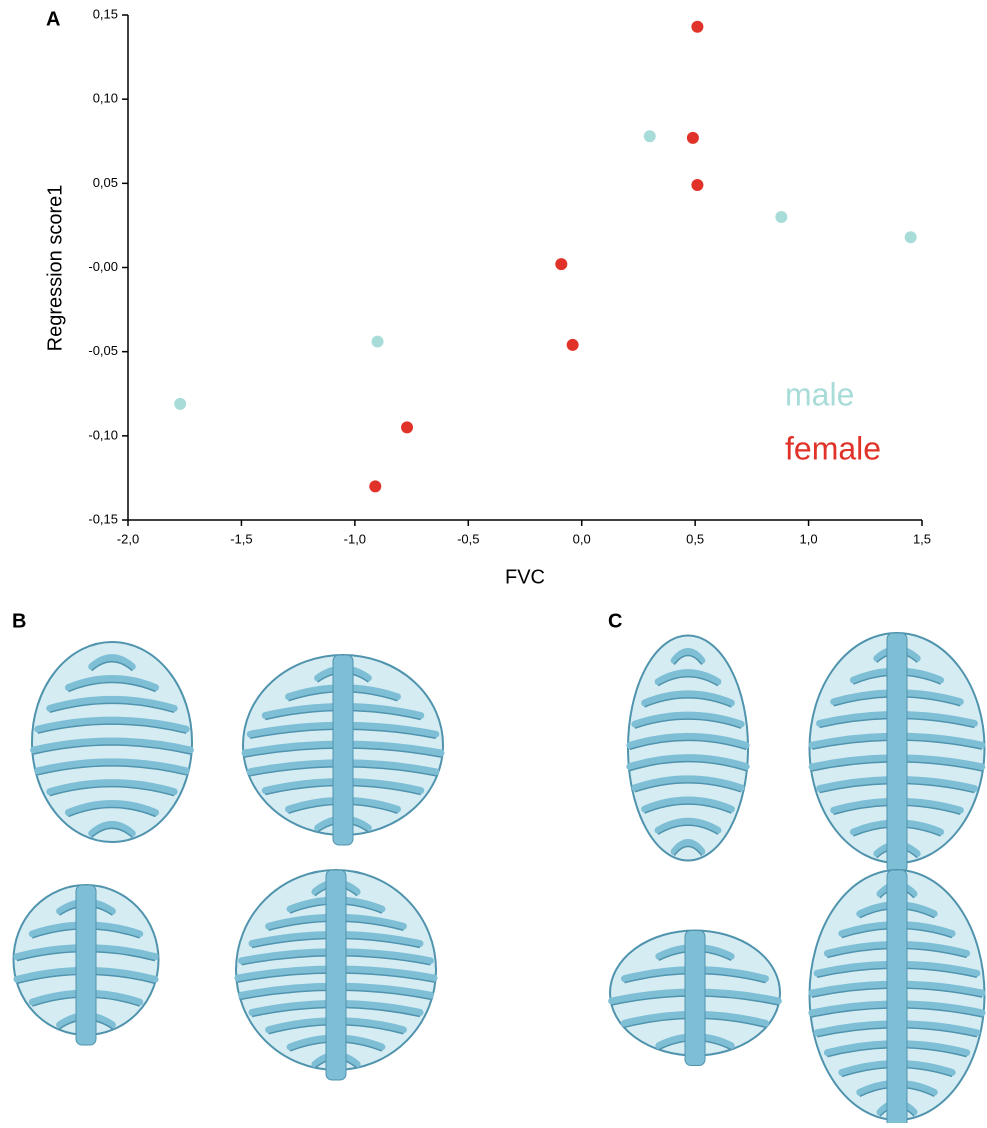  What do you see at coordinates (103, 350) in the screenshot?
I see `y-tick-label: -0,05` at bounding box center [103, 350].